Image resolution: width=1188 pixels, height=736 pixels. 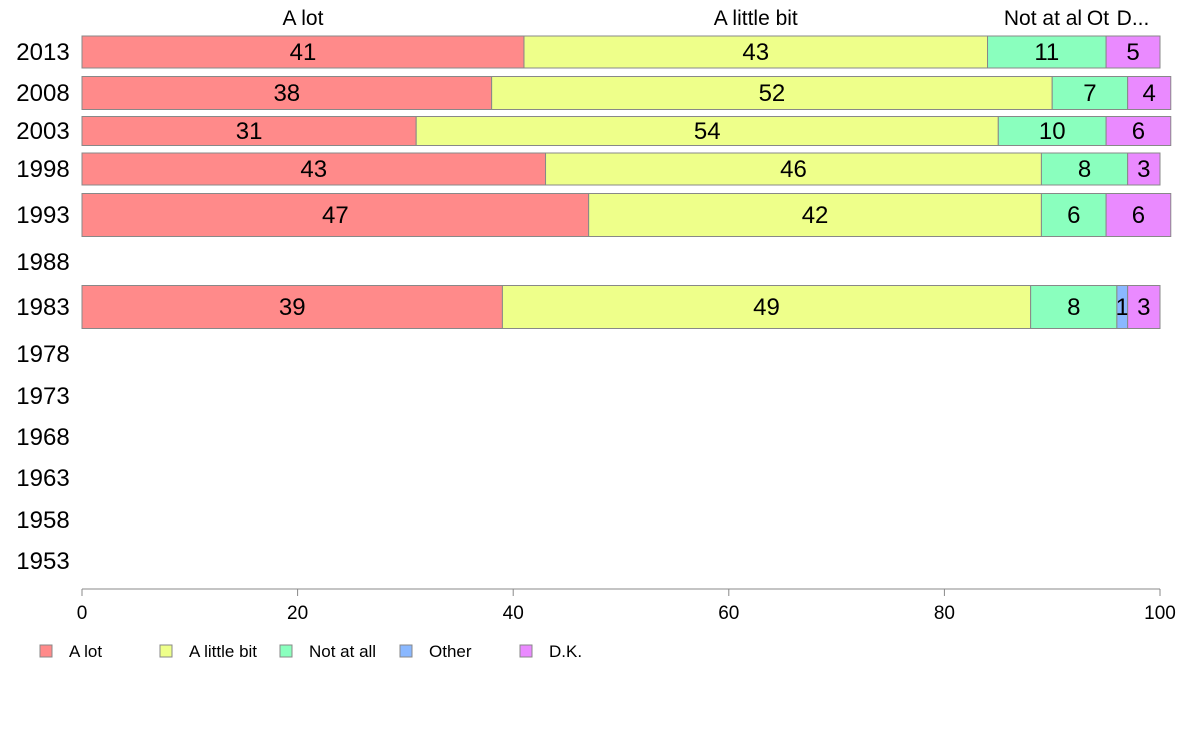 I want to click on data-label-1983-4: 3, so click(x=1143, y=307).